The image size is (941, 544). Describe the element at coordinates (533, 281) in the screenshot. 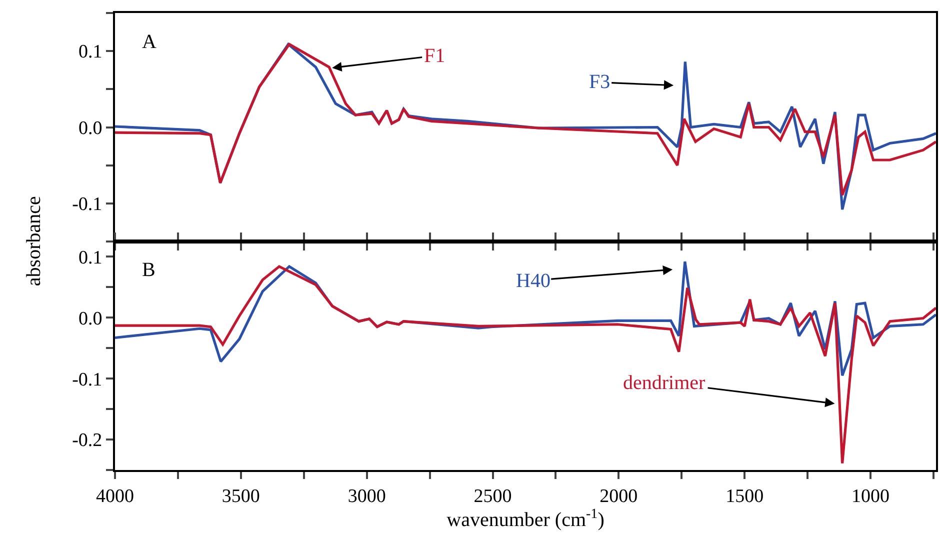

I see `series-label: H40` at that location.